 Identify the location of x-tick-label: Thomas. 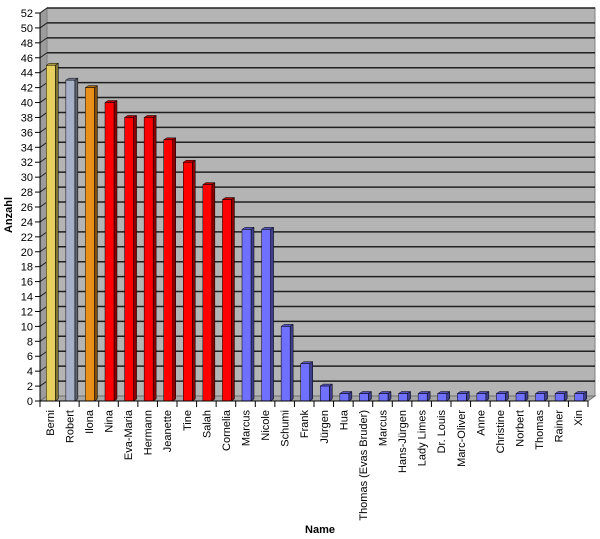
(540, 430).